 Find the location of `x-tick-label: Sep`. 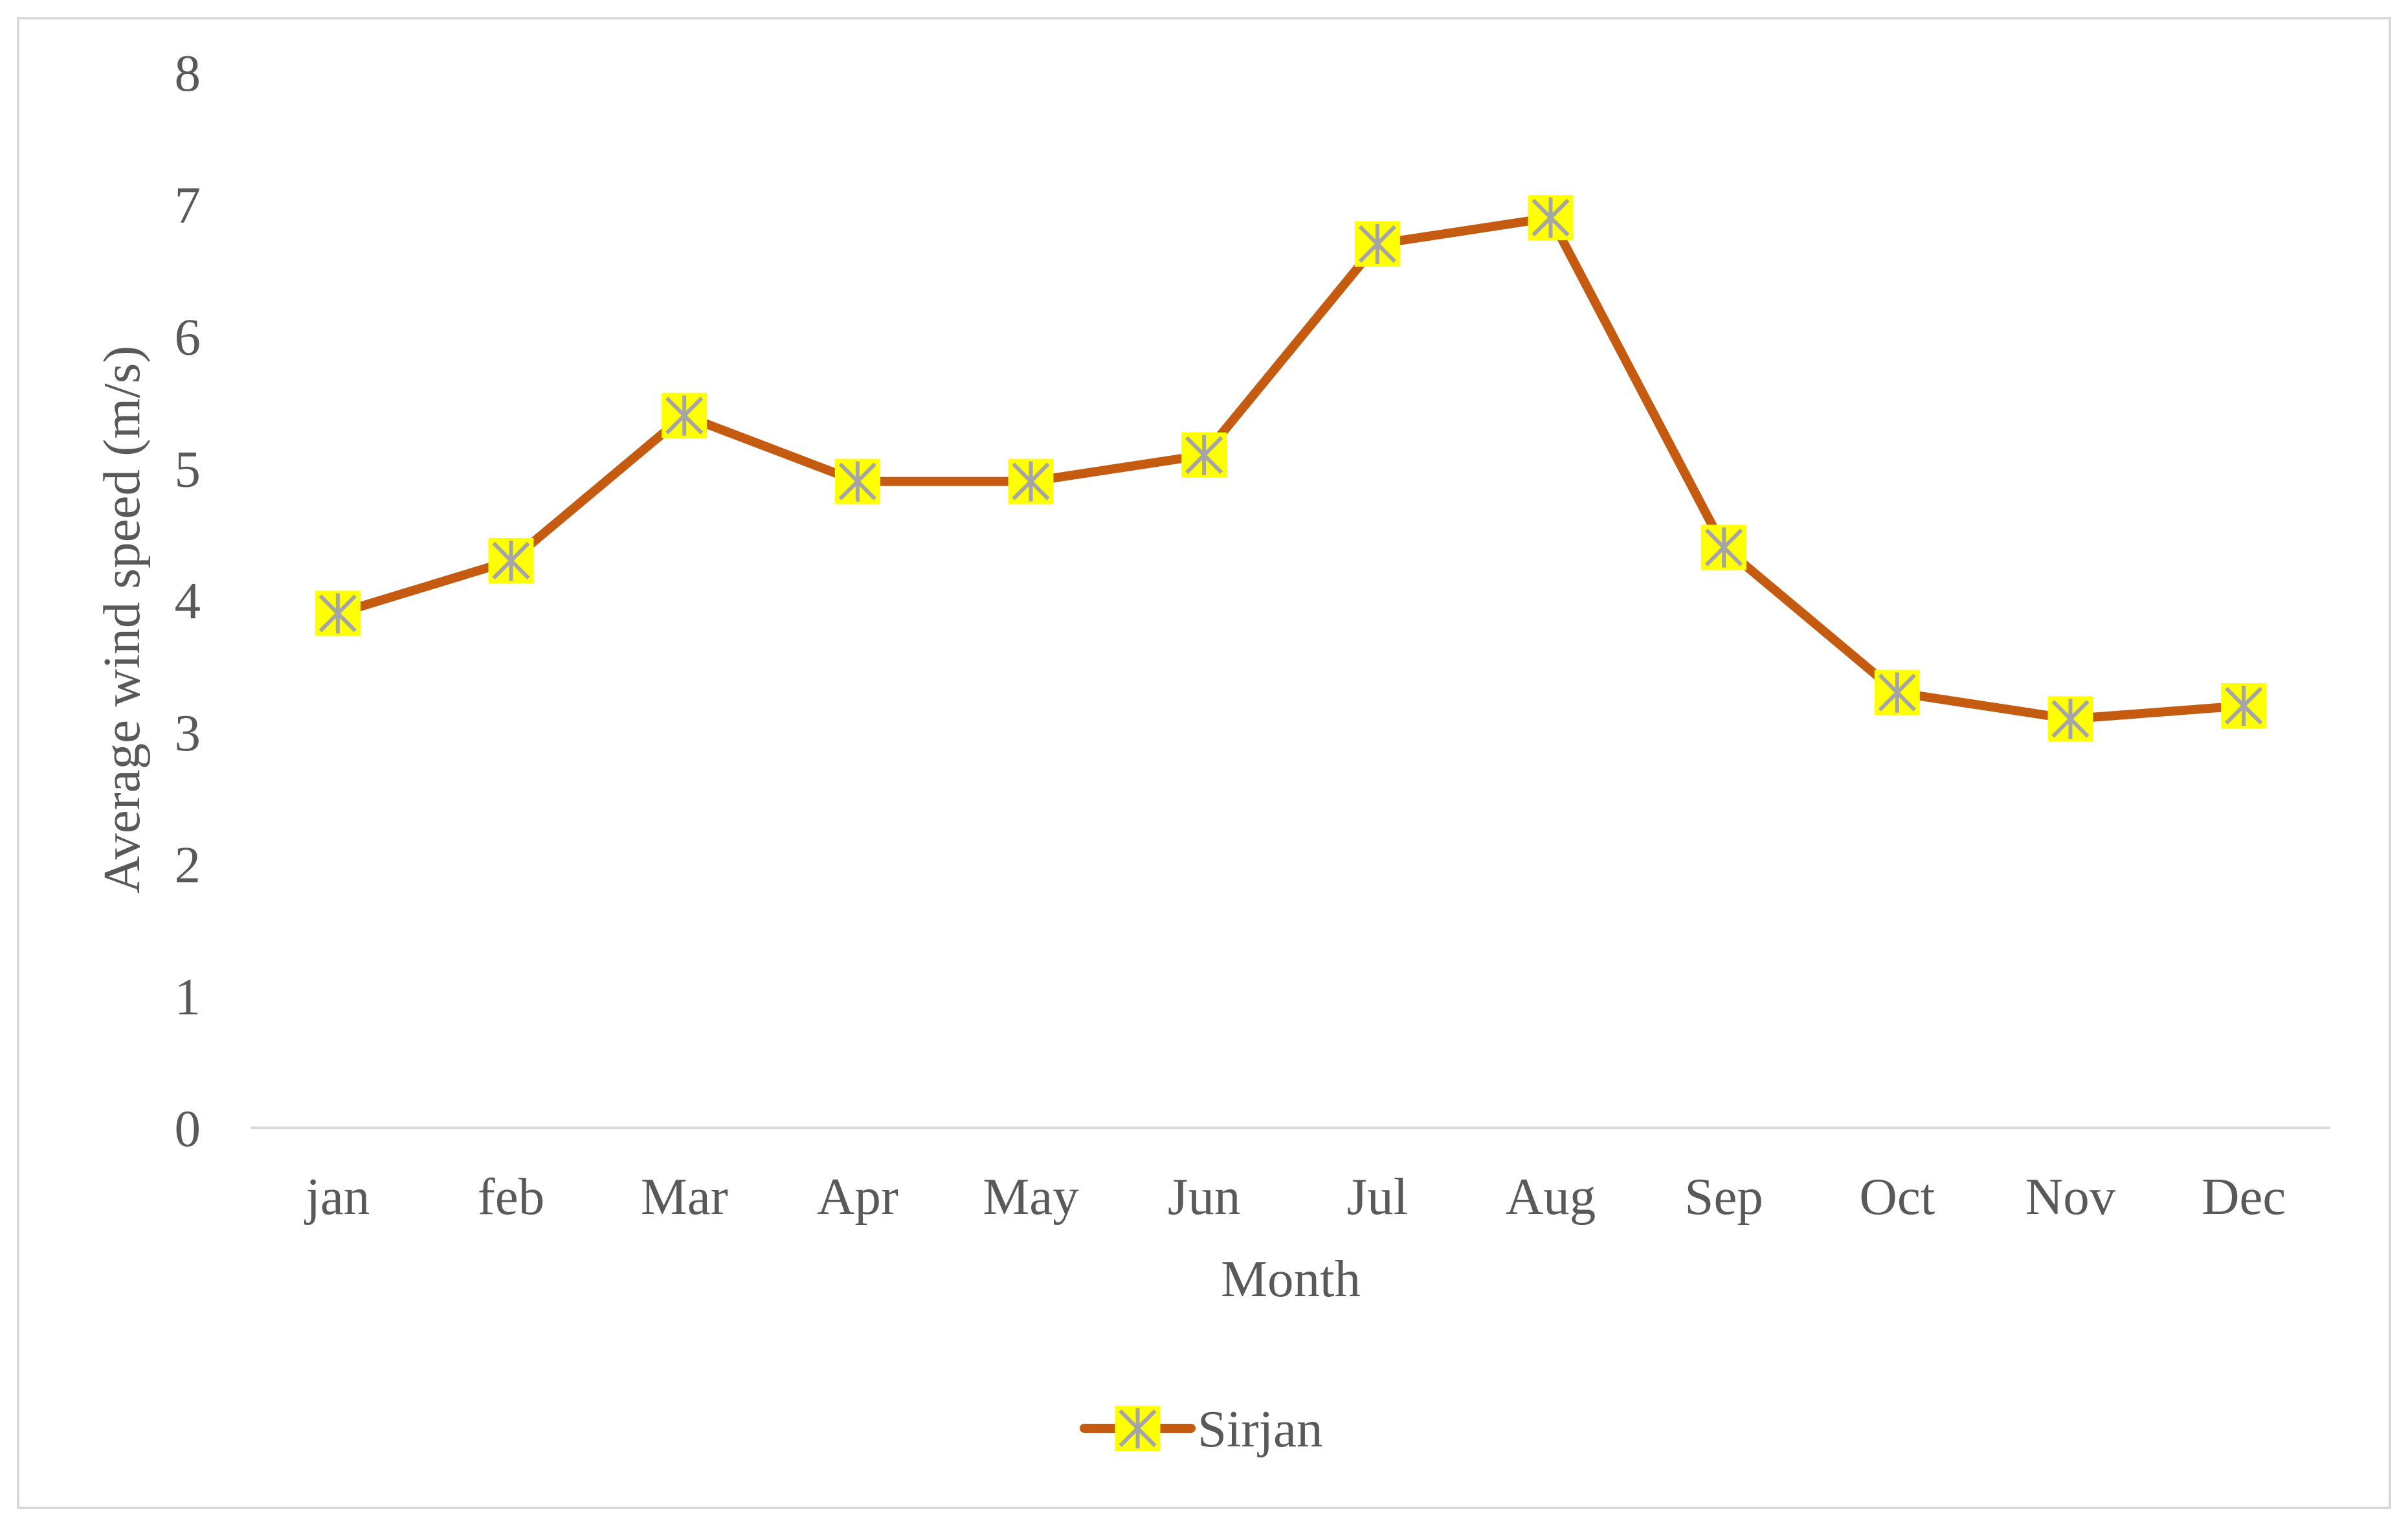

x-tick-label: Sep is located at coordinates (1724, 1196).